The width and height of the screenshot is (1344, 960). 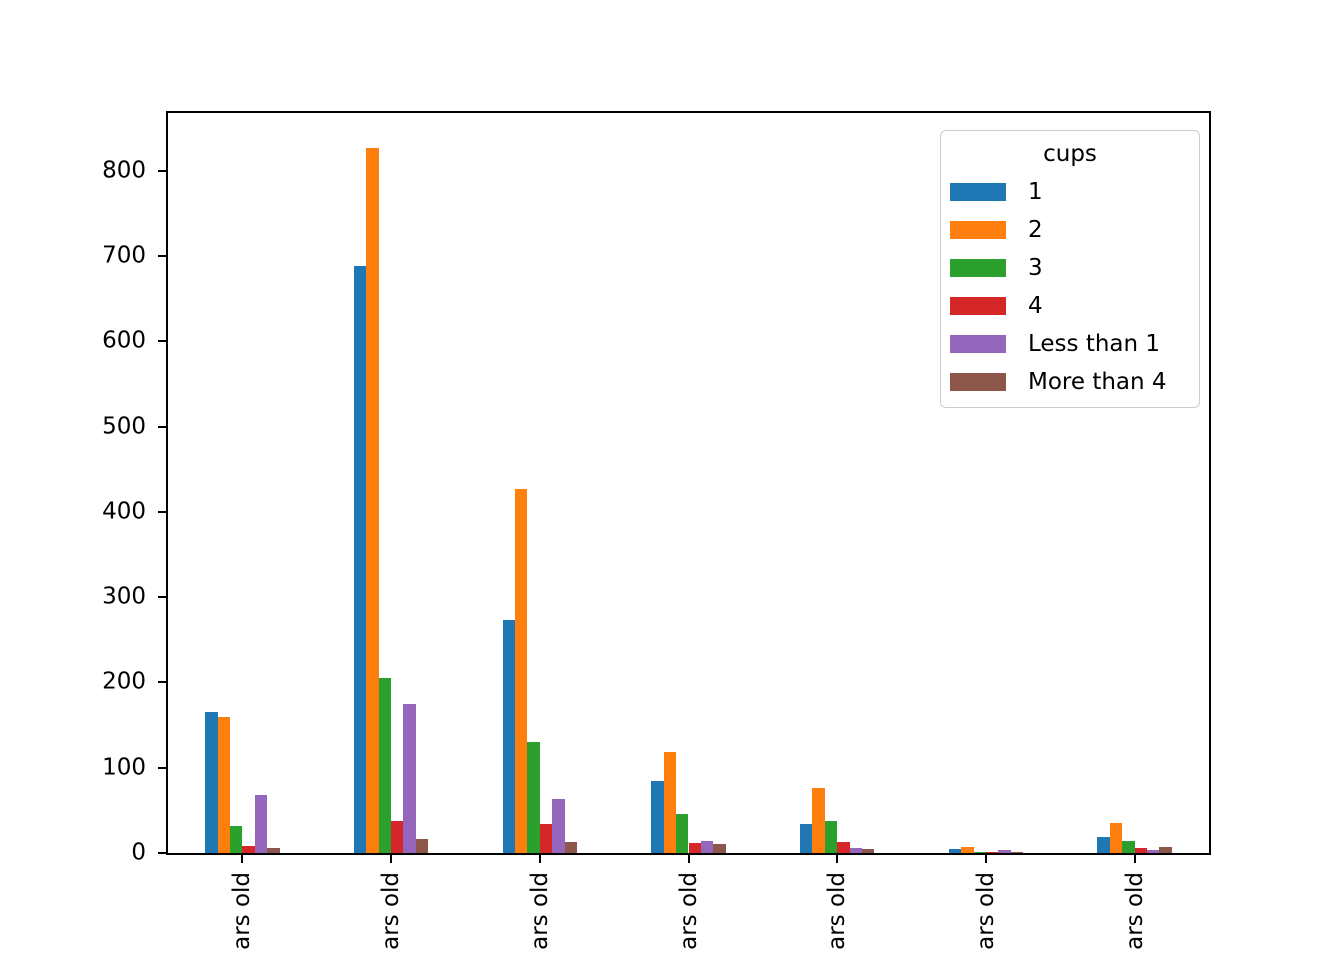 What do you see at coordinates (1070, 230) in the screenshot?
I see `legend-entry: 2` at bounding box center [1070, 230].